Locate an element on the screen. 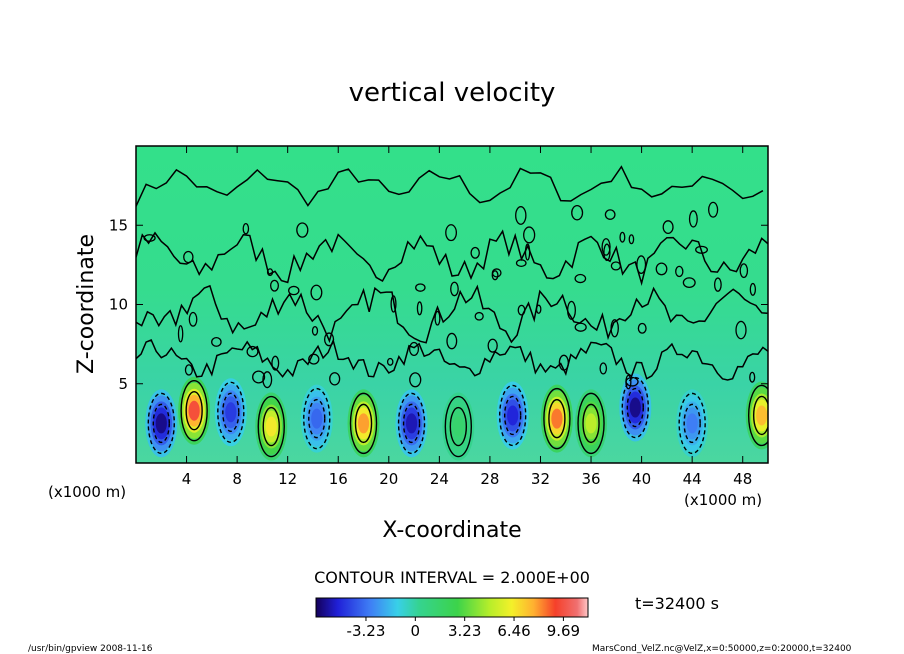  x-tick-label: 32 is located at coordinates (540, 479).